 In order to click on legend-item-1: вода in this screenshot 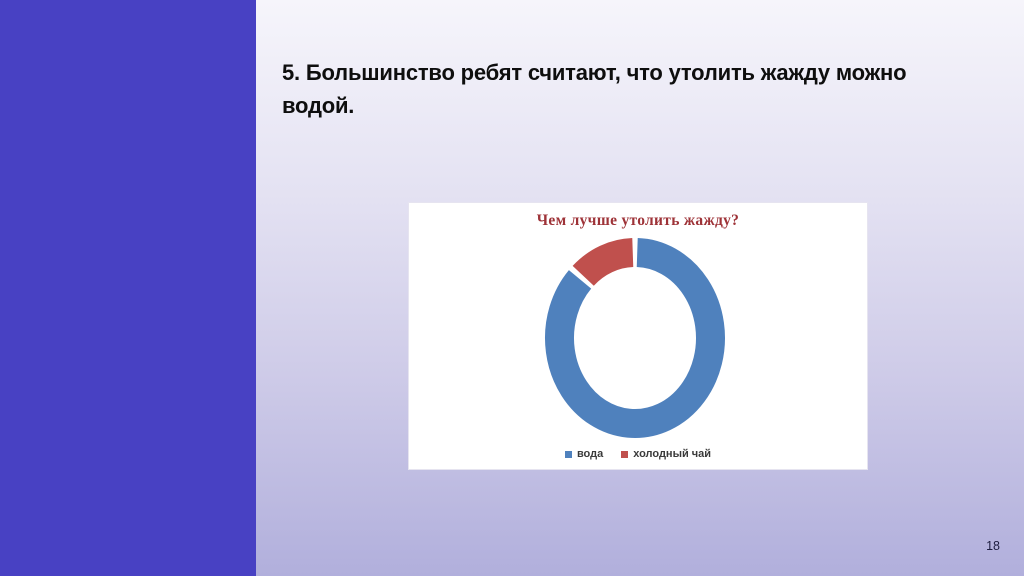, I will do `click(584, 454)`.